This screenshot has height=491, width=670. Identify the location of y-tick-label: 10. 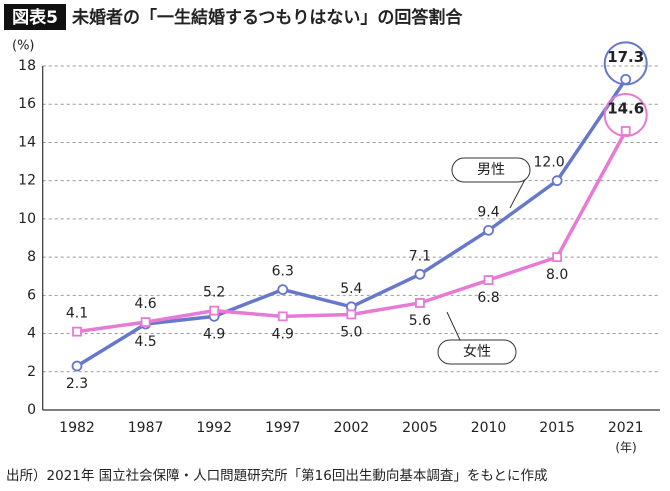
(27, 219).